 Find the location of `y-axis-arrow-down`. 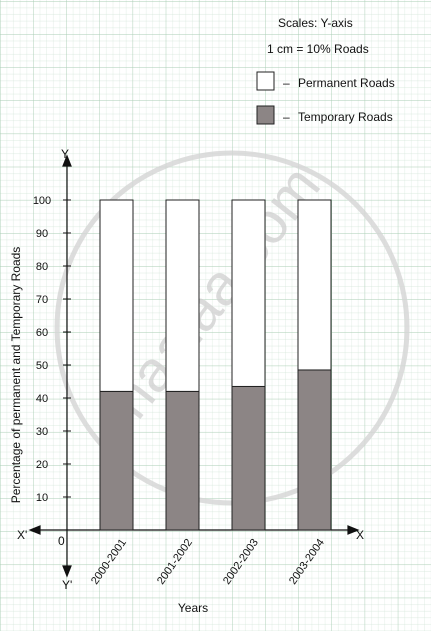

y-axis-arrow-down is located at coordinates (67, 571).